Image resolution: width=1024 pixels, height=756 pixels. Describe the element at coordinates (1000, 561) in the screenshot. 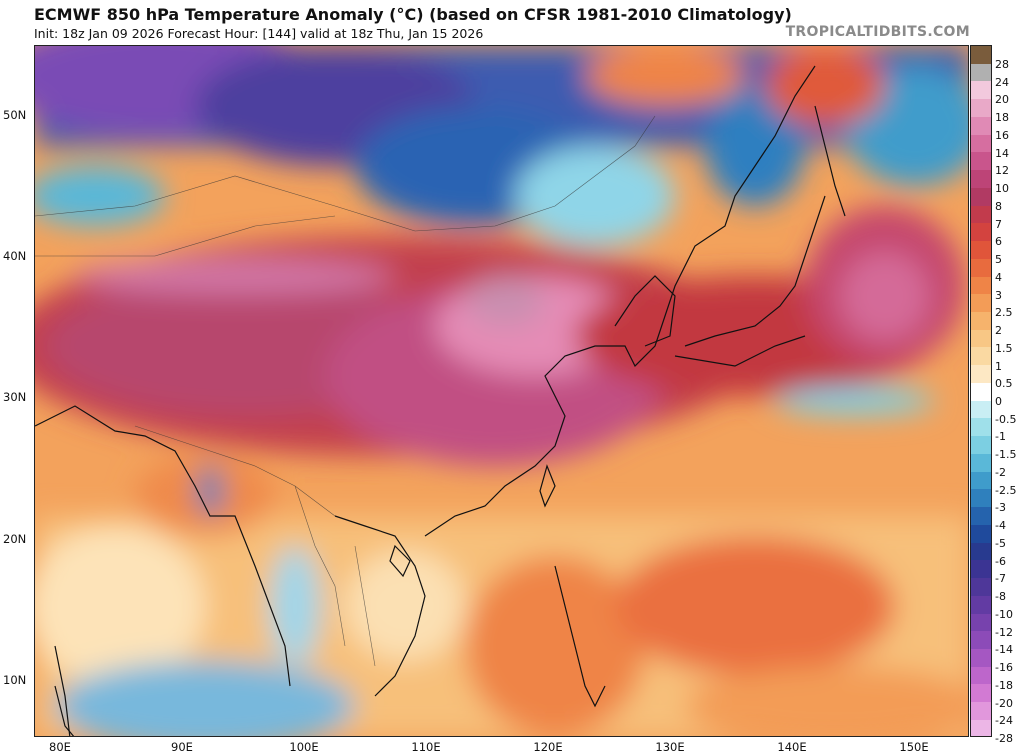

I see `color-legend-label: -6` at that location.